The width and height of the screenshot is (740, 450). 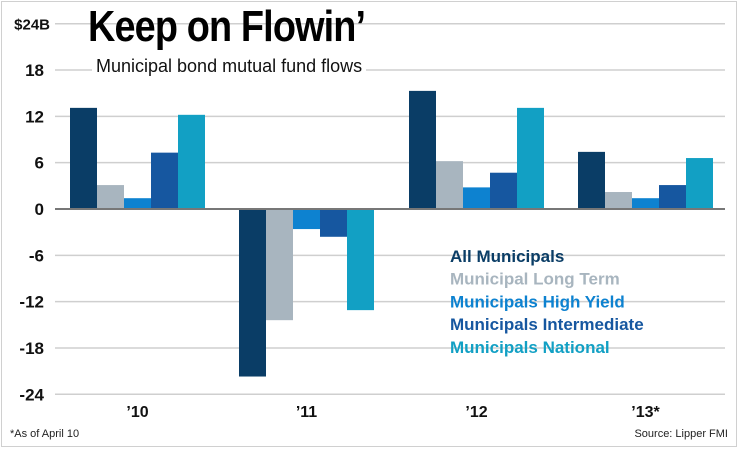 What do you see at coordinates (31, 348) in the screenshot?
I see `y-tick-label: -18` at bounding box center [31, 348].